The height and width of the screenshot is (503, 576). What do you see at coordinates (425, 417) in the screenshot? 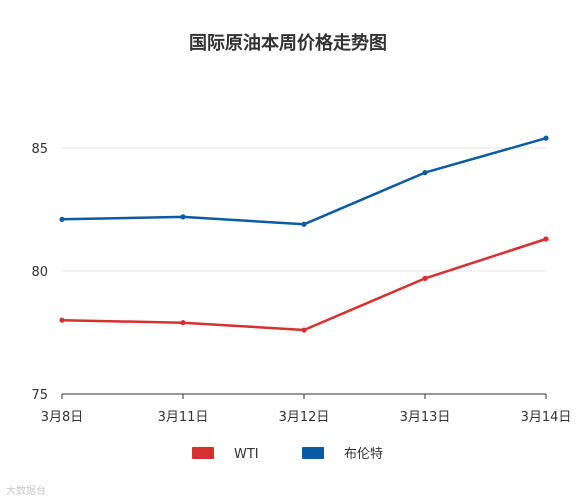
I see `x-tick-label: 3月13日` at bounding box center [425, 417].